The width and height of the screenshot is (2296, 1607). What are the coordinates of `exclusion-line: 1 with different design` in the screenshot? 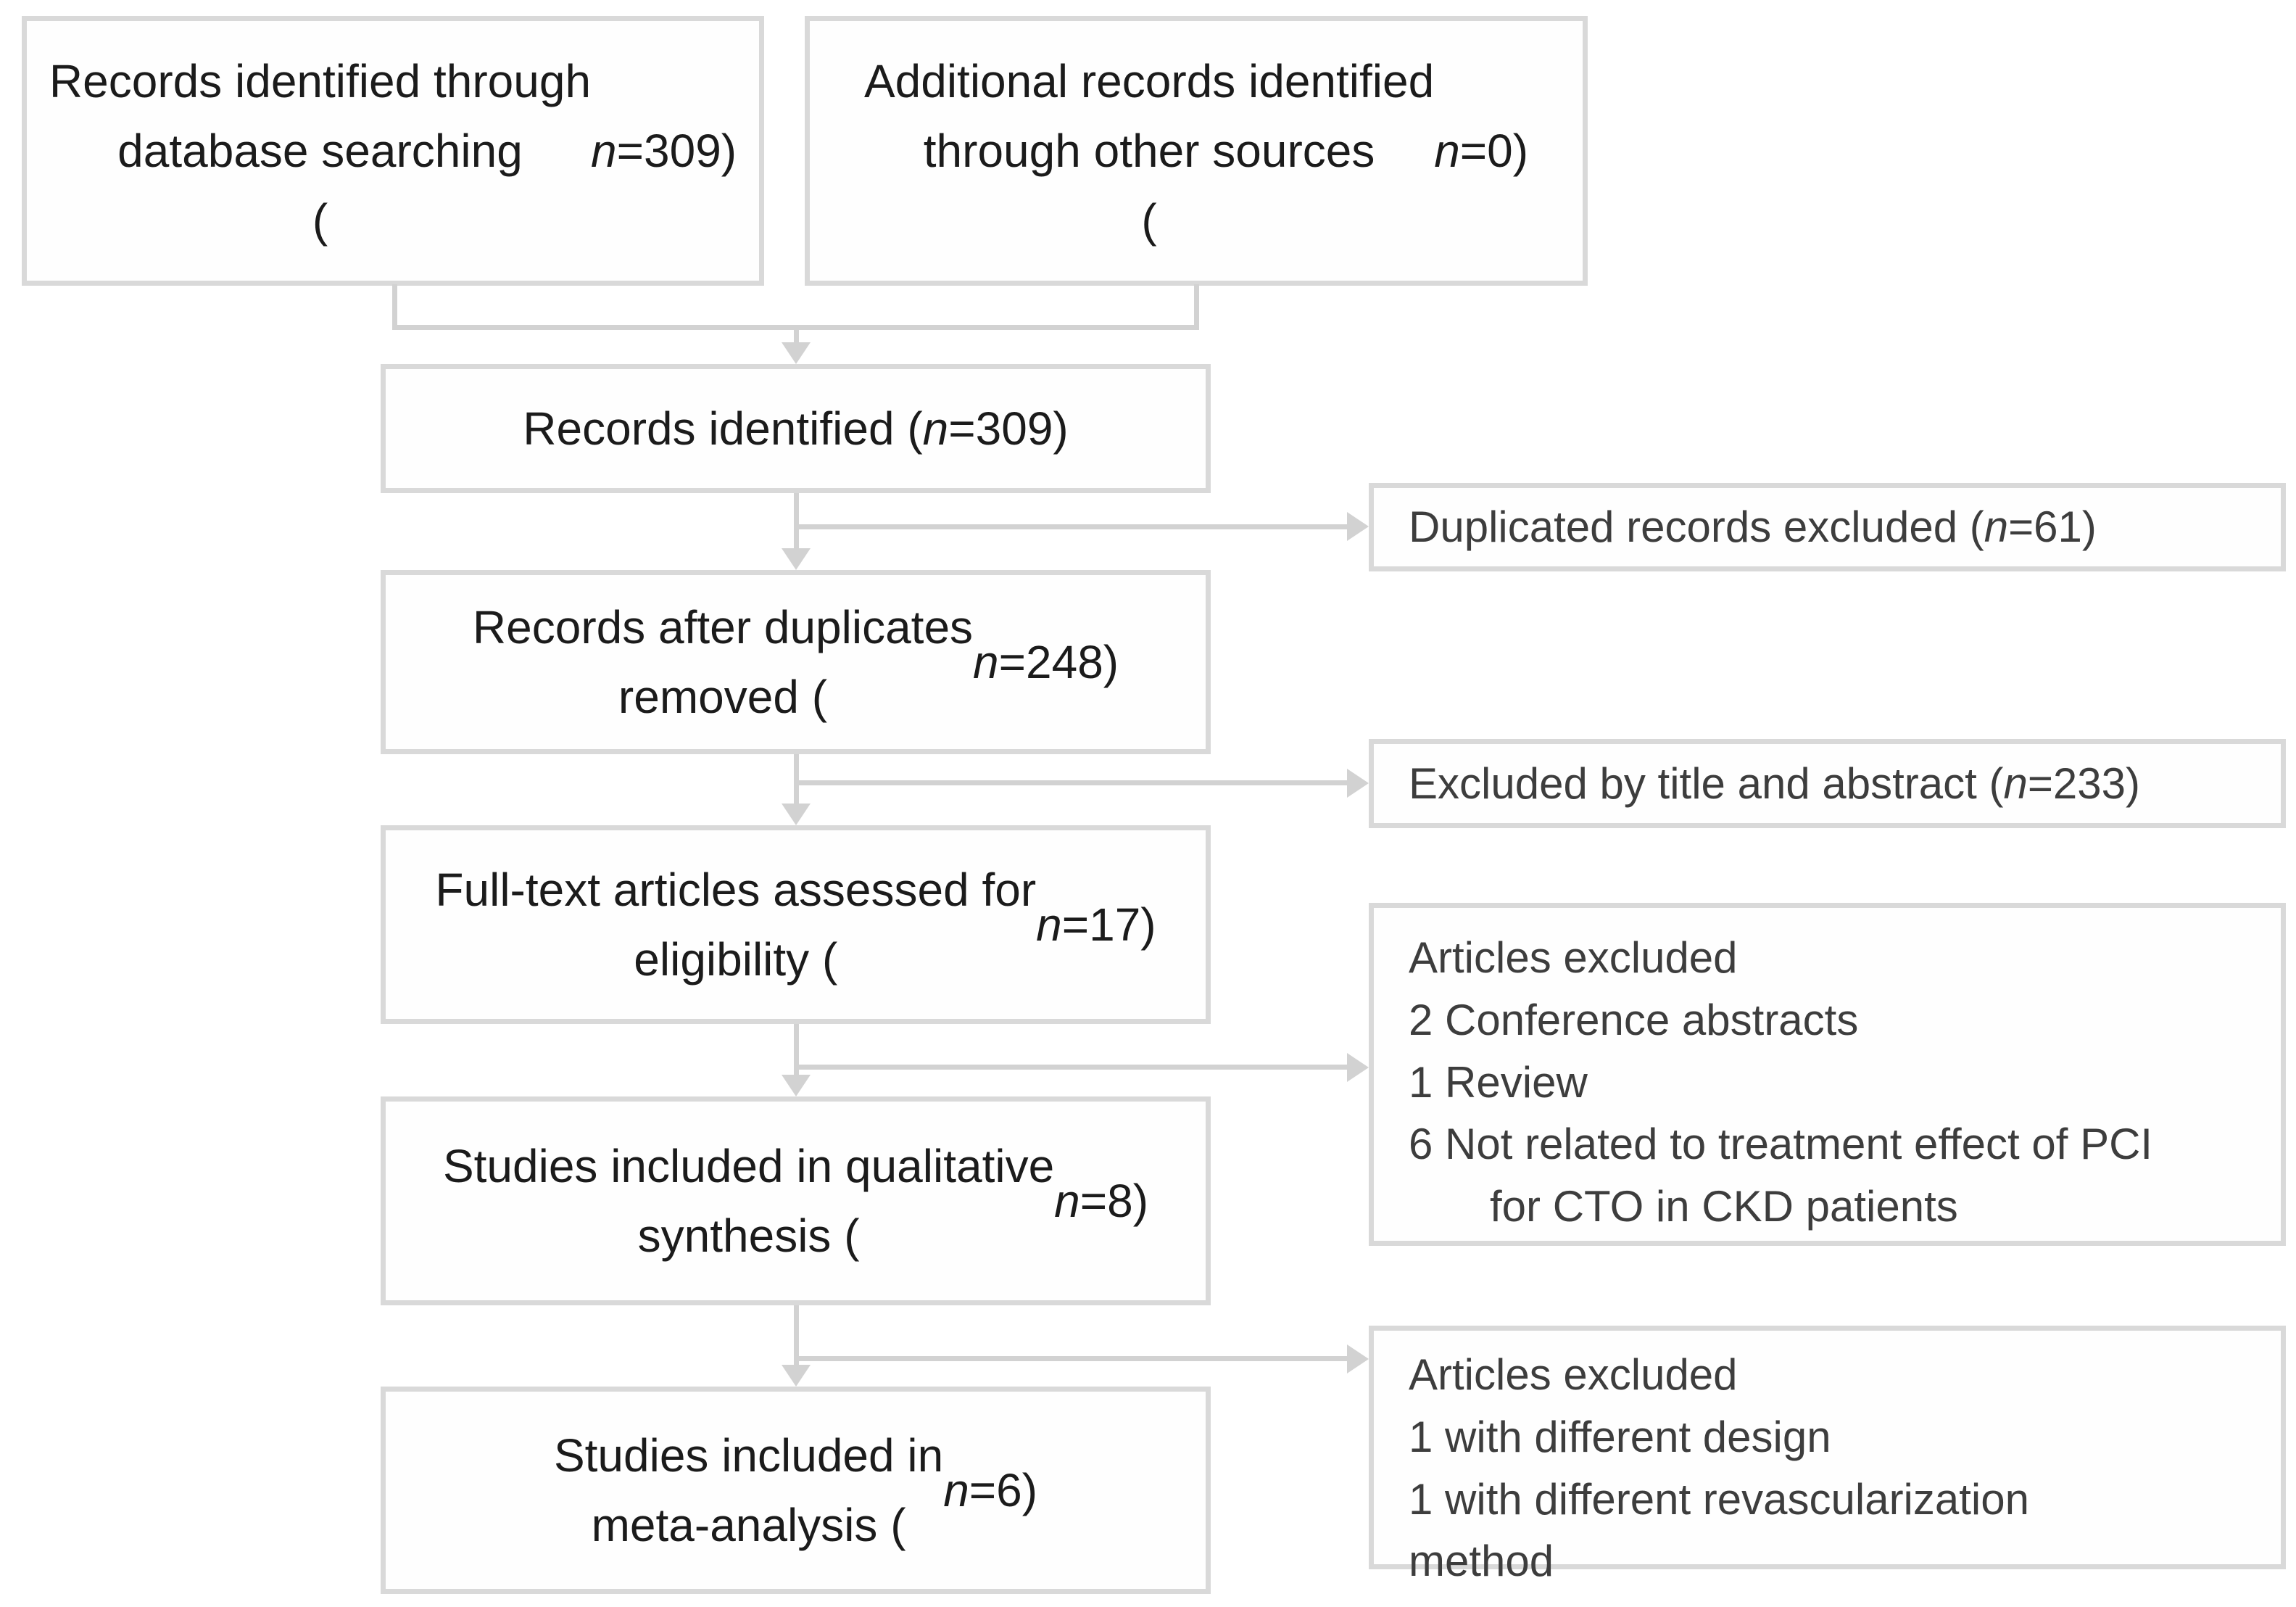 It's located at (1620, 1436).